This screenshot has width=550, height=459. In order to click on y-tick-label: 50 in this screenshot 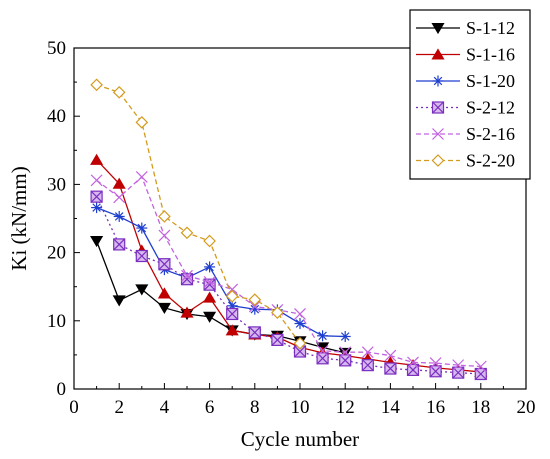, I will do `click(56, 48)`.